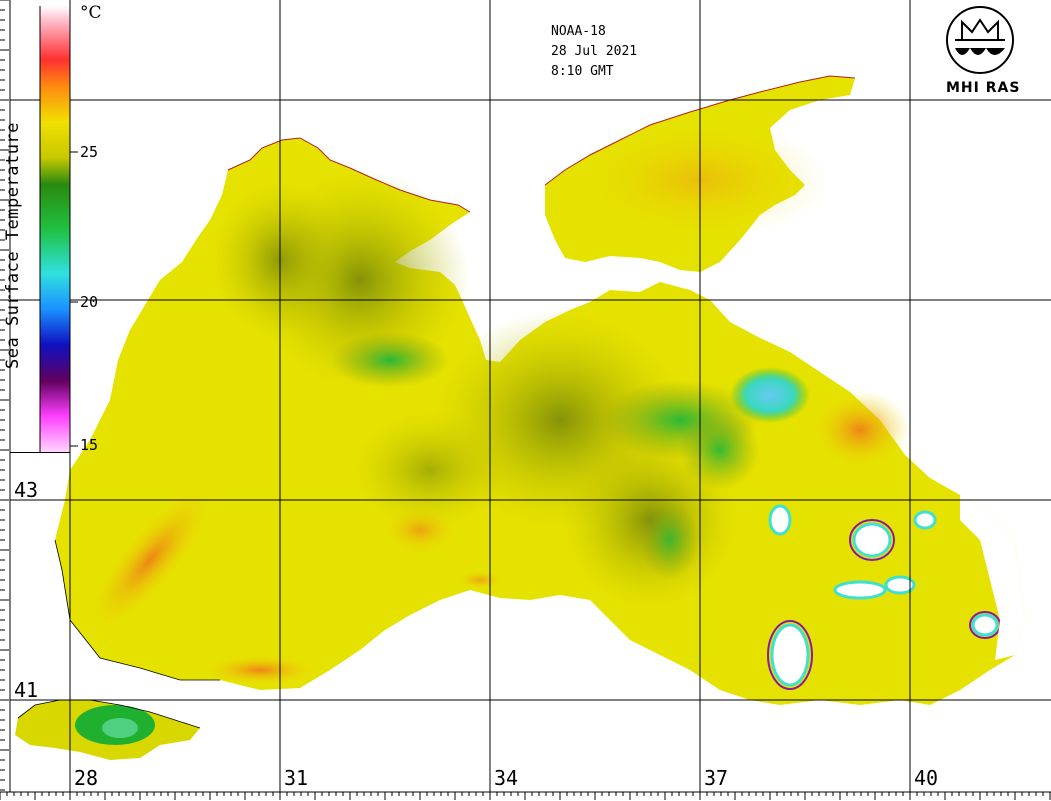  What do you see at coordinates (89, 152) in the screenshot?
I see `colorbar-tick-25: 25` at bounding box center [89, 152].